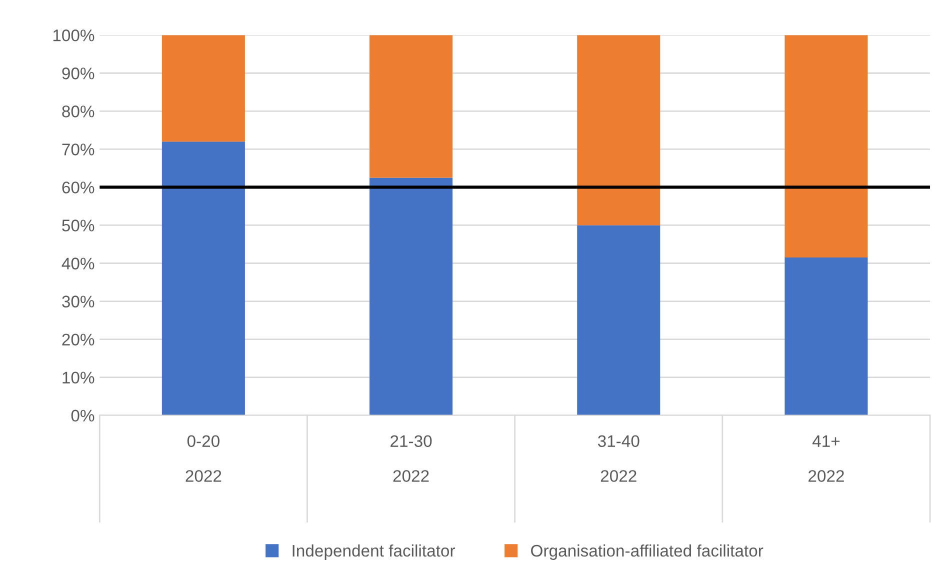  I want to click on y-tick-label: 20%, so click(78, 340).